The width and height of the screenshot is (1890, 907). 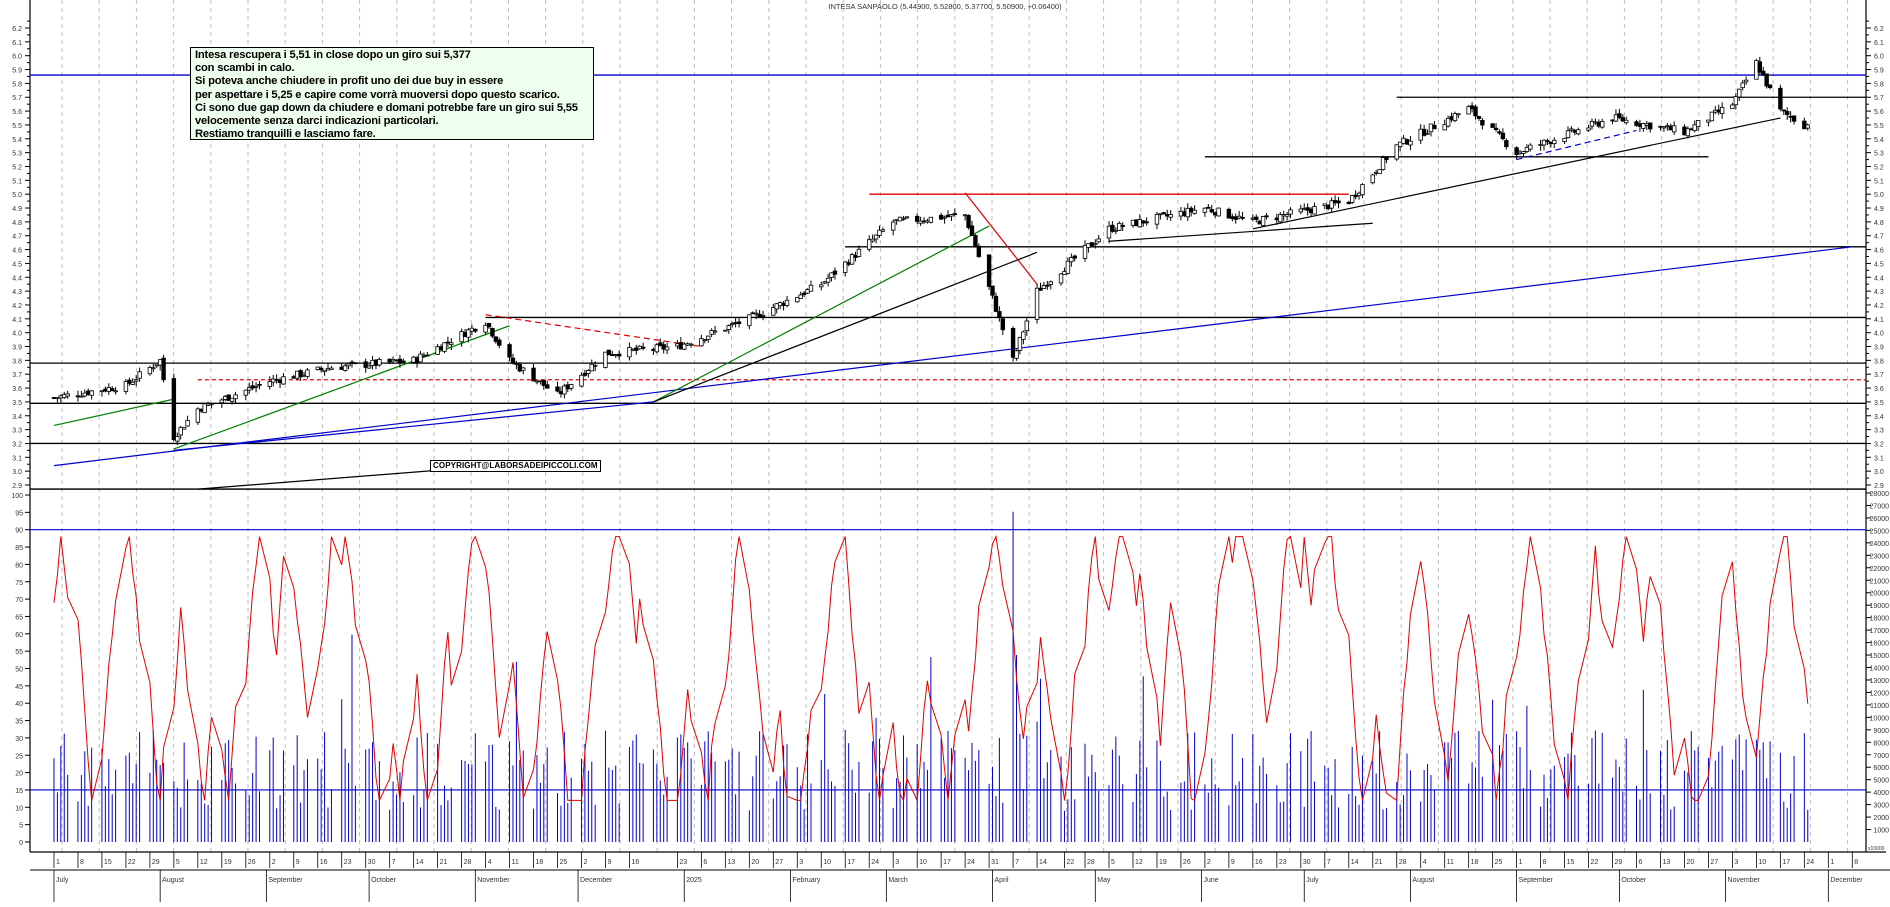 I want to click on svg-text: 4.9, so click(x=1879, y=209).